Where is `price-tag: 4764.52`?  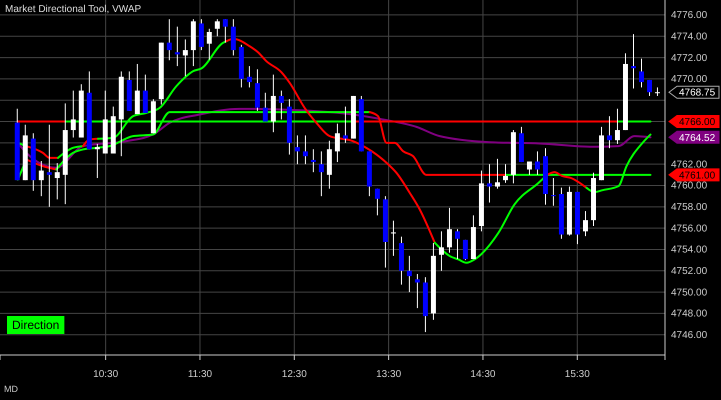
price-tag: 4764.52 is located at coordinates (694, 137).